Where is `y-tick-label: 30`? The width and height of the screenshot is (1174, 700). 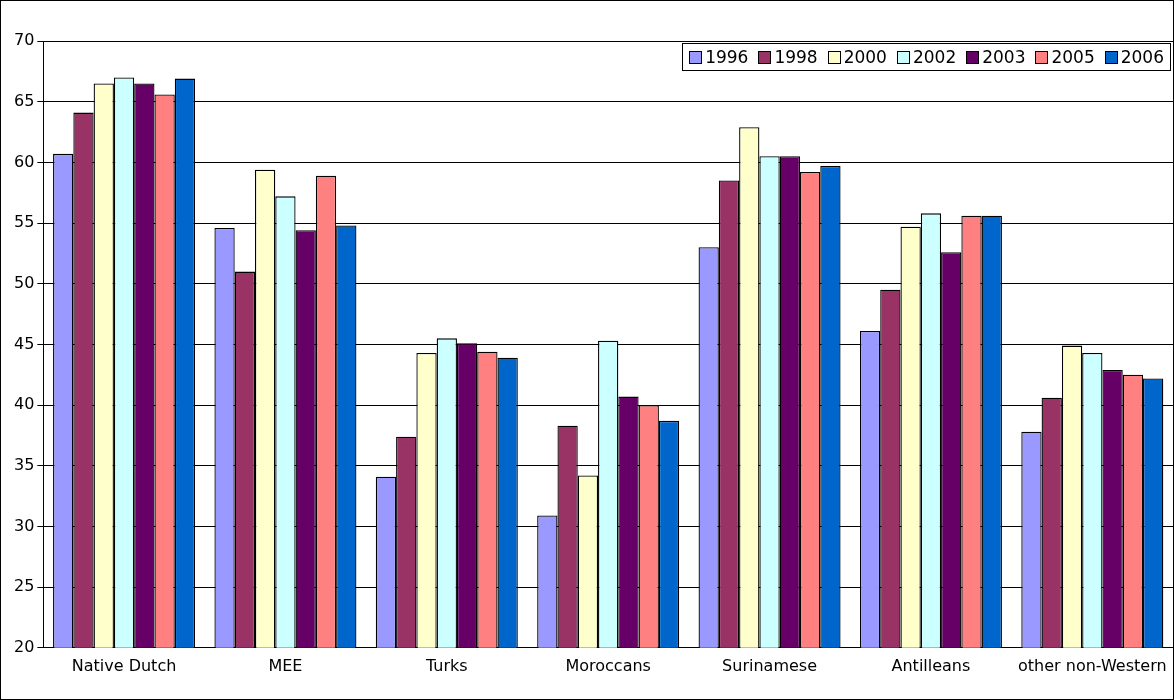
y-tick-label: 30 is located at coordinates (24, 525).